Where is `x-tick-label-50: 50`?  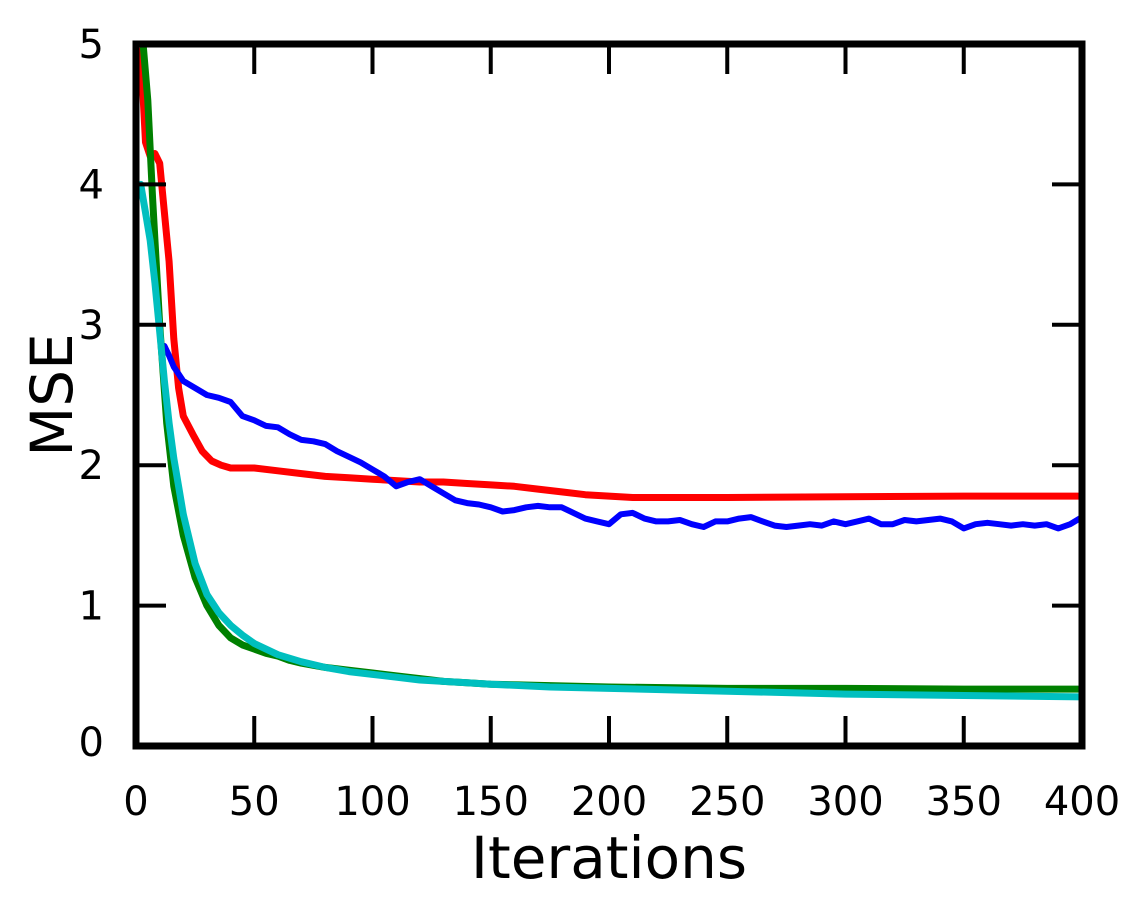
x-tick-label-50: 50 is located at coordinates (254, 802).